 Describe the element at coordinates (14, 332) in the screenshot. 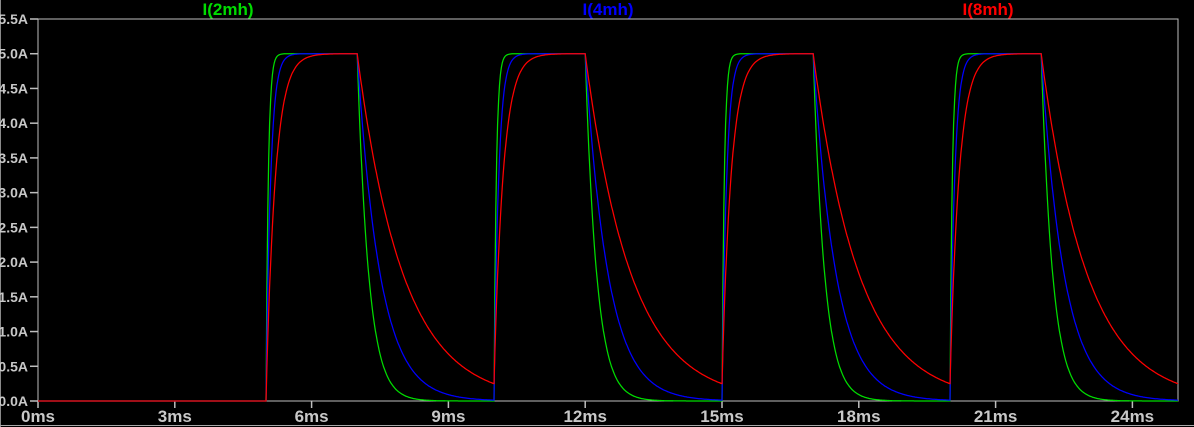

I see `y-tick-label: 1.0A` at that location.